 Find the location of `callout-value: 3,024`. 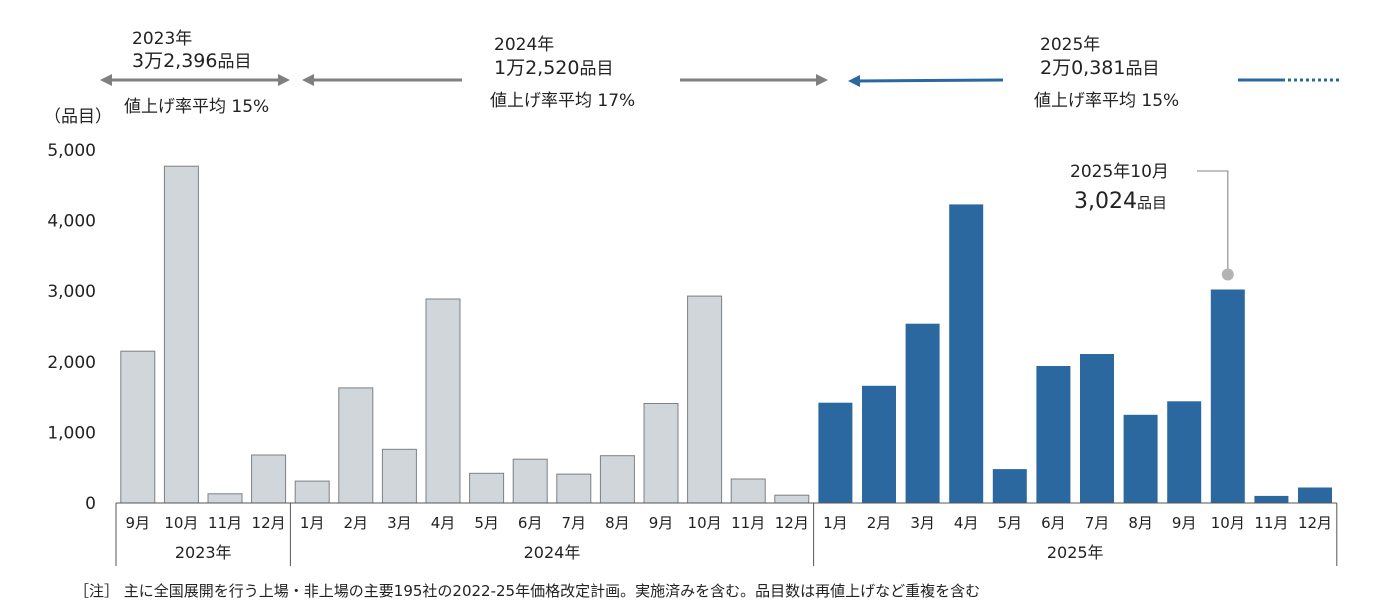

callout-value: 3,024 is located at coordinates (1105, 201).